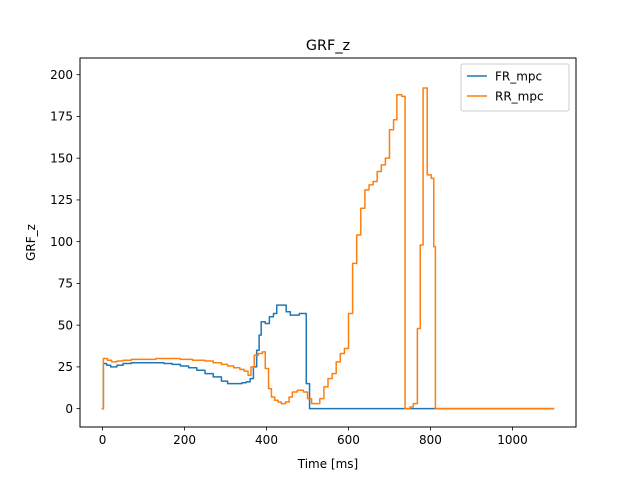 The image size is (640, 480). I want to click on y-axis-ticks: 0 25 50 75 100 125 150 175 200, so click(65, 242).